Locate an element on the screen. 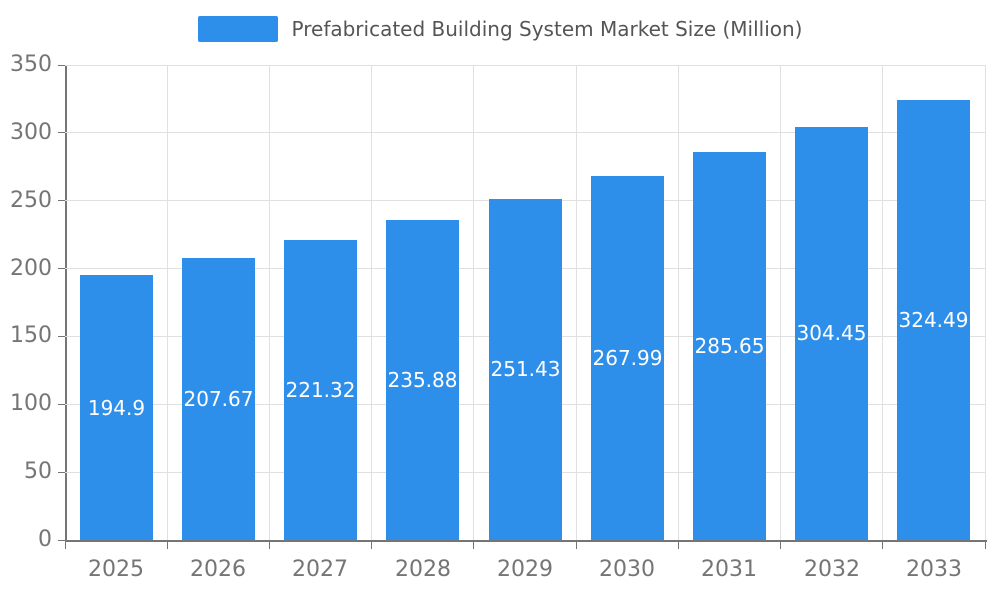 This screenshot has width=1000, height=600. x-axis-tick-label: 2030 is located at coordinates (627, 569).